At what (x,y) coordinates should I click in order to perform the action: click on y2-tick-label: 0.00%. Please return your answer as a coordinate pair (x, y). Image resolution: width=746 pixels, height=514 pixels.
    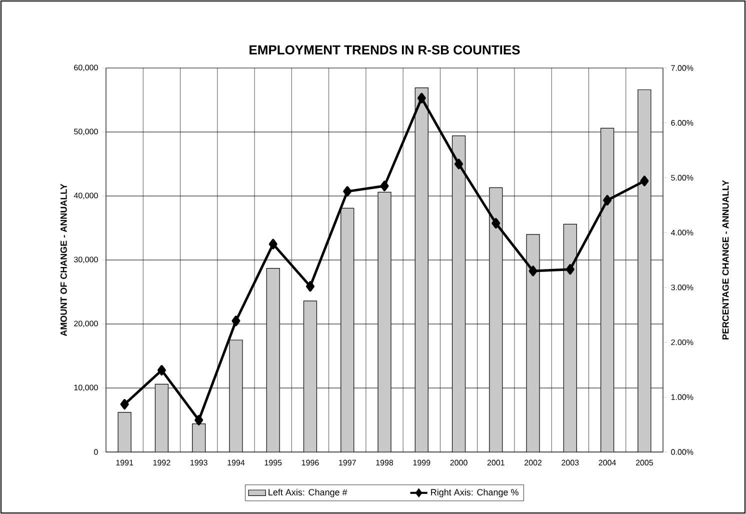
    Looking at the image, I should click on (682, 452).